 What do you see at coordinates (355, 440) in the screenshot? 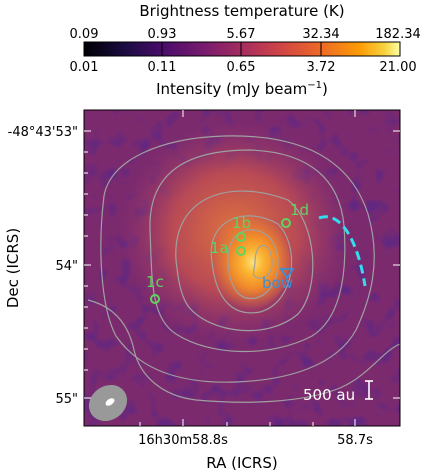
I see `x-tick-label: 58.7s` at bounding box center [355, 440].